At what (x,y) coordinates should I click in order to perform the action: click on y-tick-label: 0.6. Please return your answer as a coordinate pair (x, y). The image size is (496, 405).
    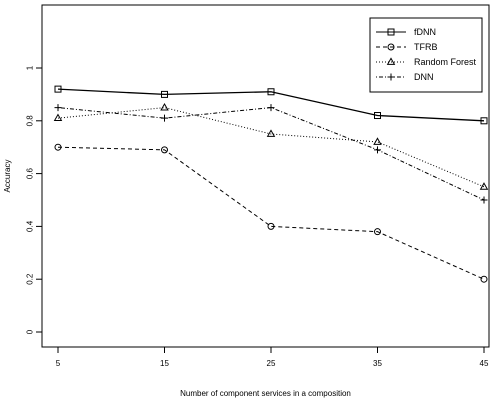
    Looking at the image, I should click on (30, 173).